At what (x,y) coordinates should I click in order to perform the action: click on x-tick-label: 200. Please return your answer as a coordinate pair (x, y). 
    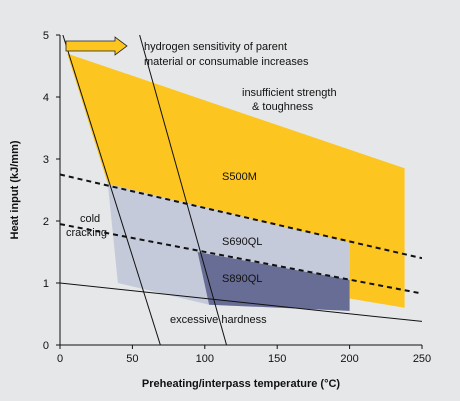
    Looking at the image, I should click on (349, 359).